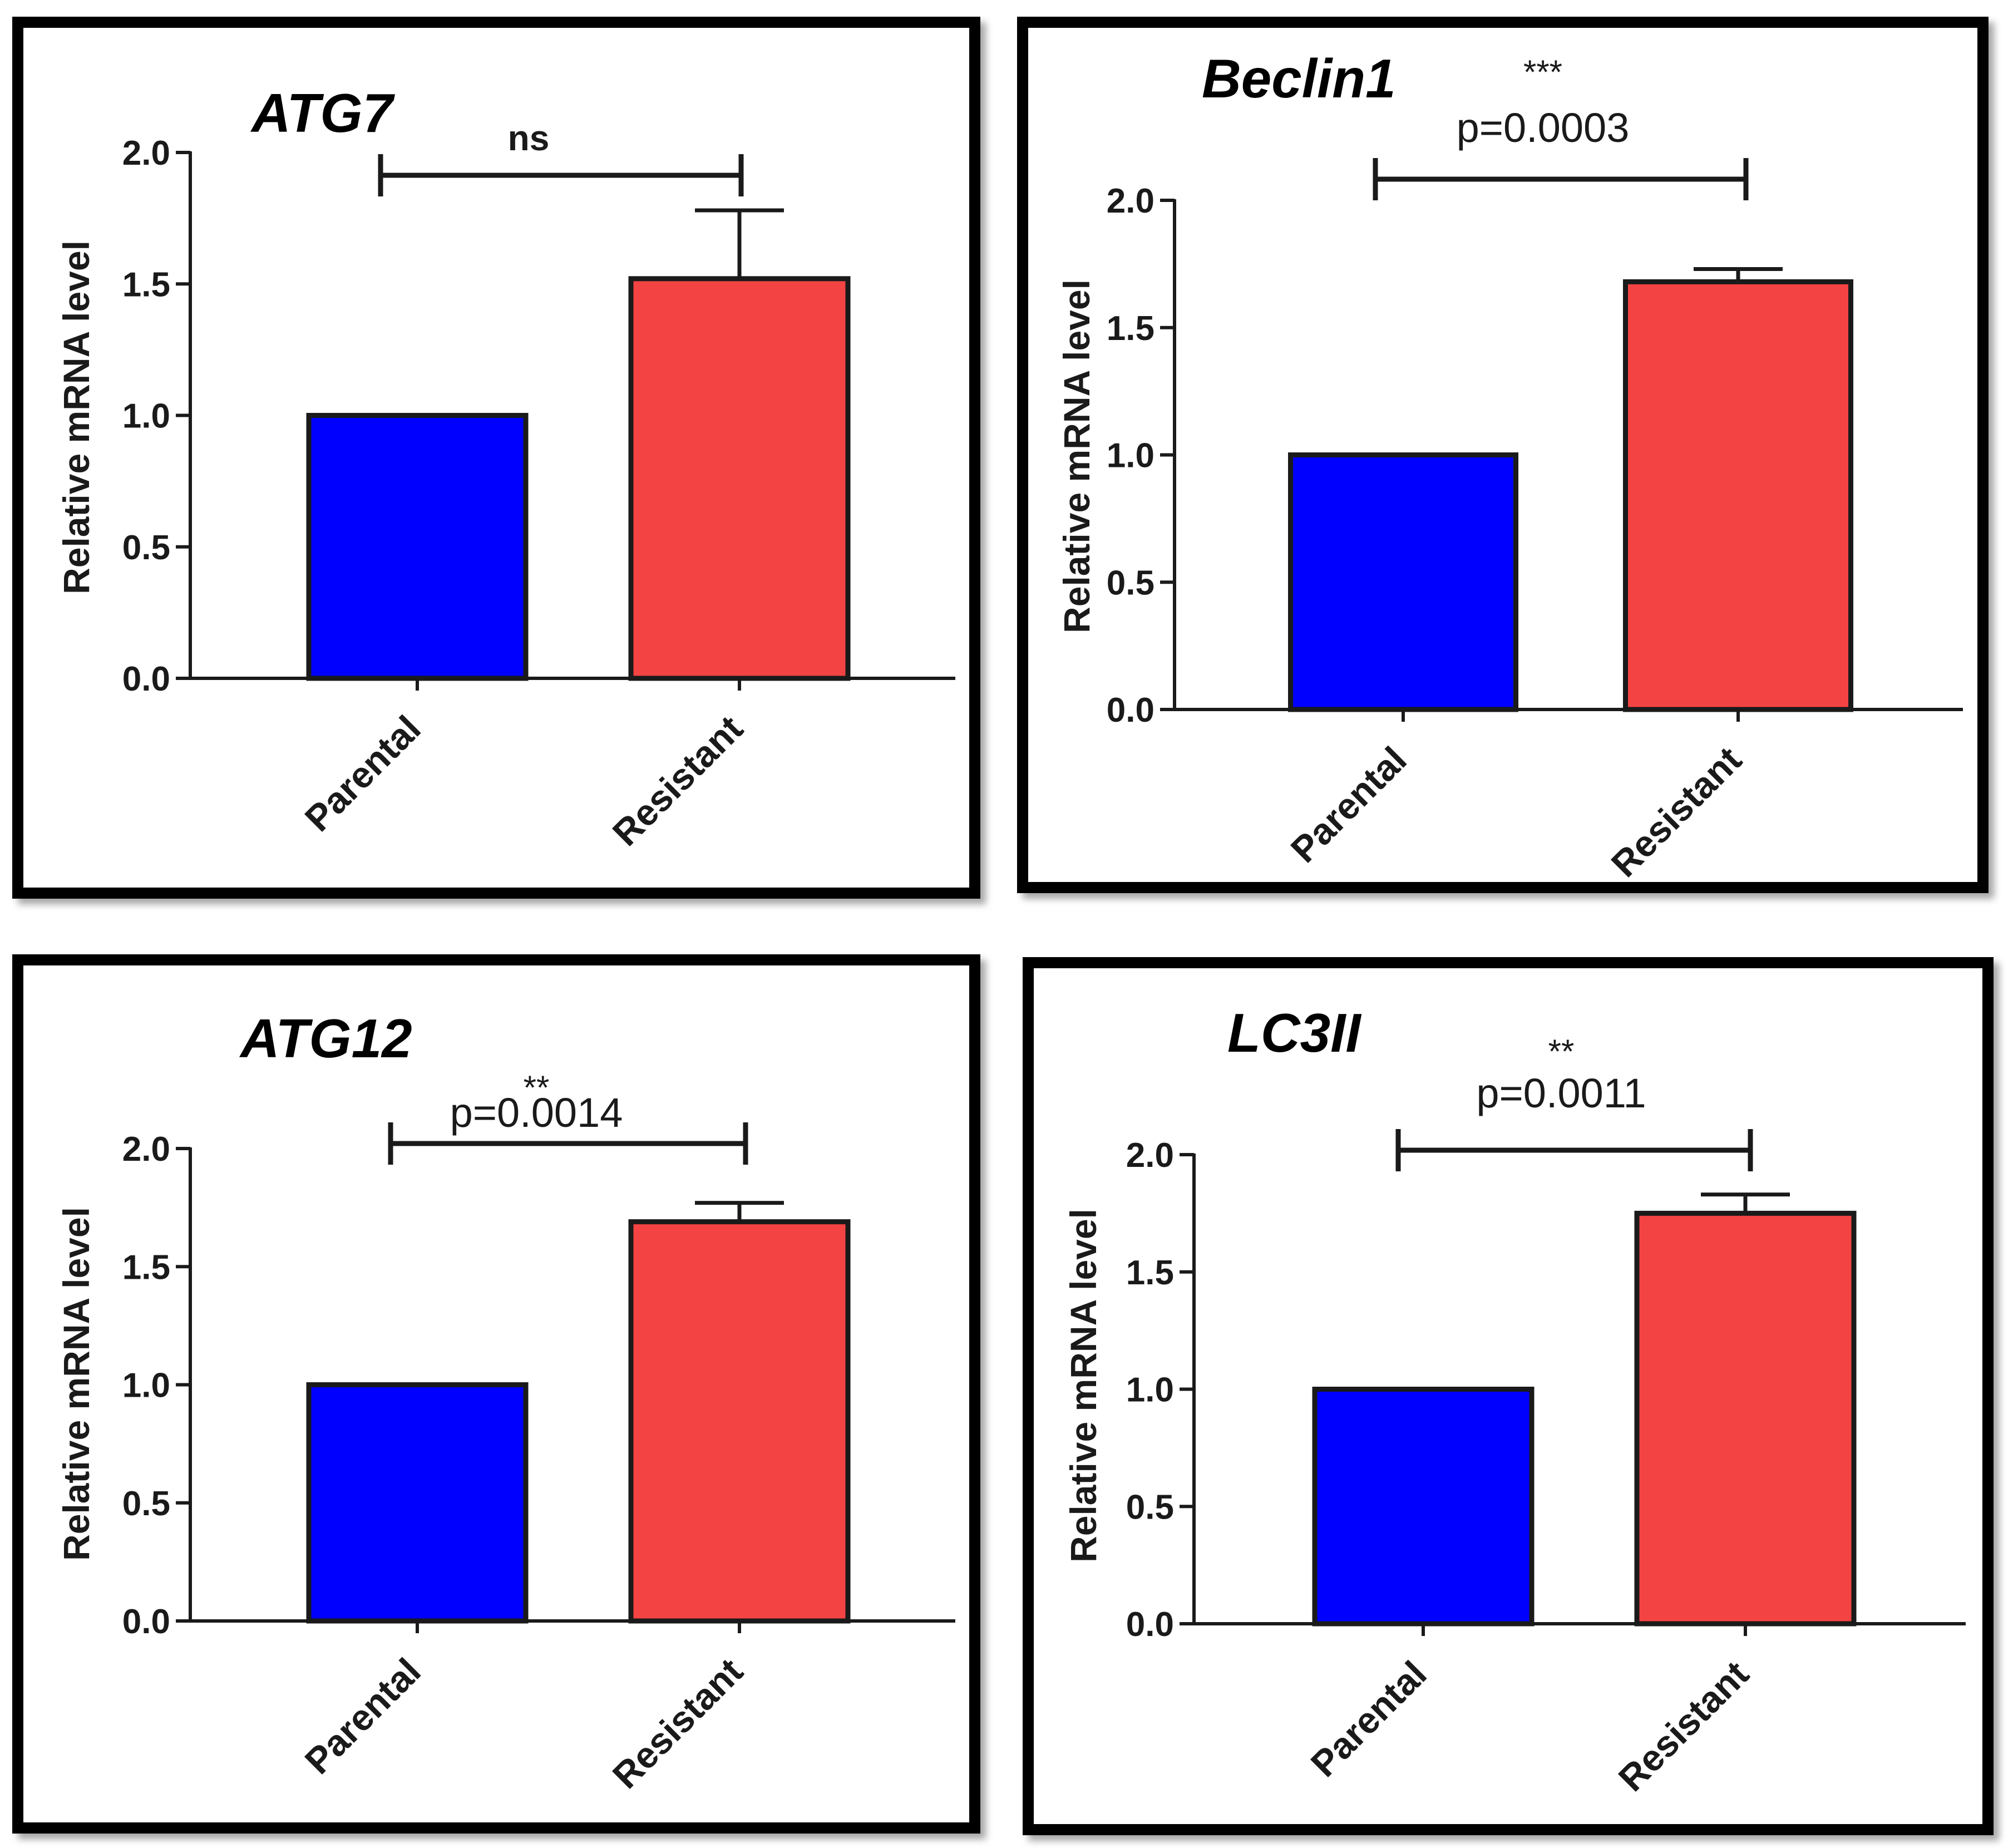 Image resolution: width=2013 pixels, height=1848 pixels. What do you see at coordinates (1542, 72) in the screenshot?
I see `significance-stars: ***` at bounding box center [1542, 72].